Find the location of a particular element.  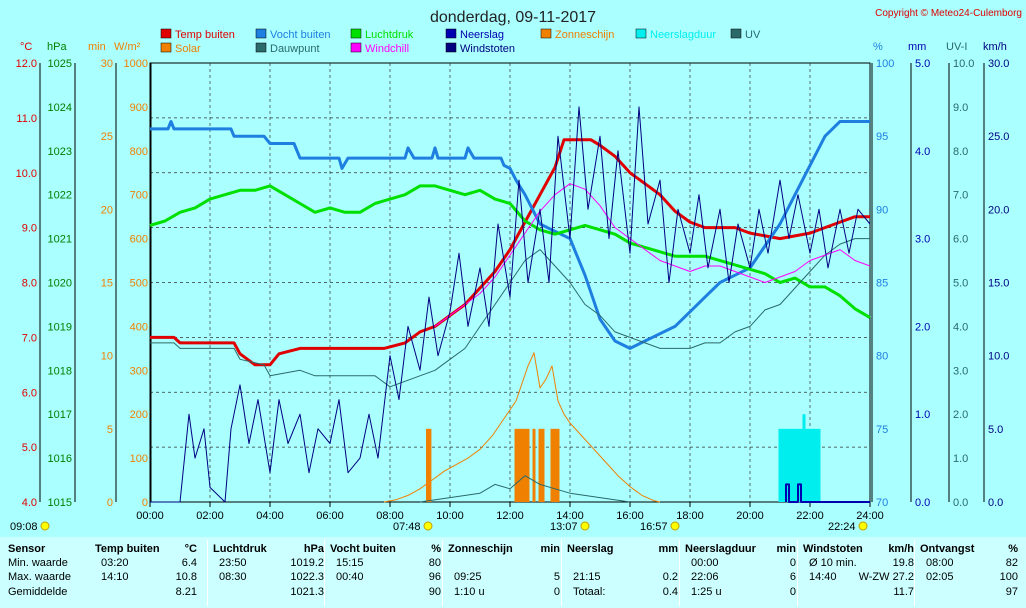

solar-tick-label: 300 is located at coordinates (139, 371).